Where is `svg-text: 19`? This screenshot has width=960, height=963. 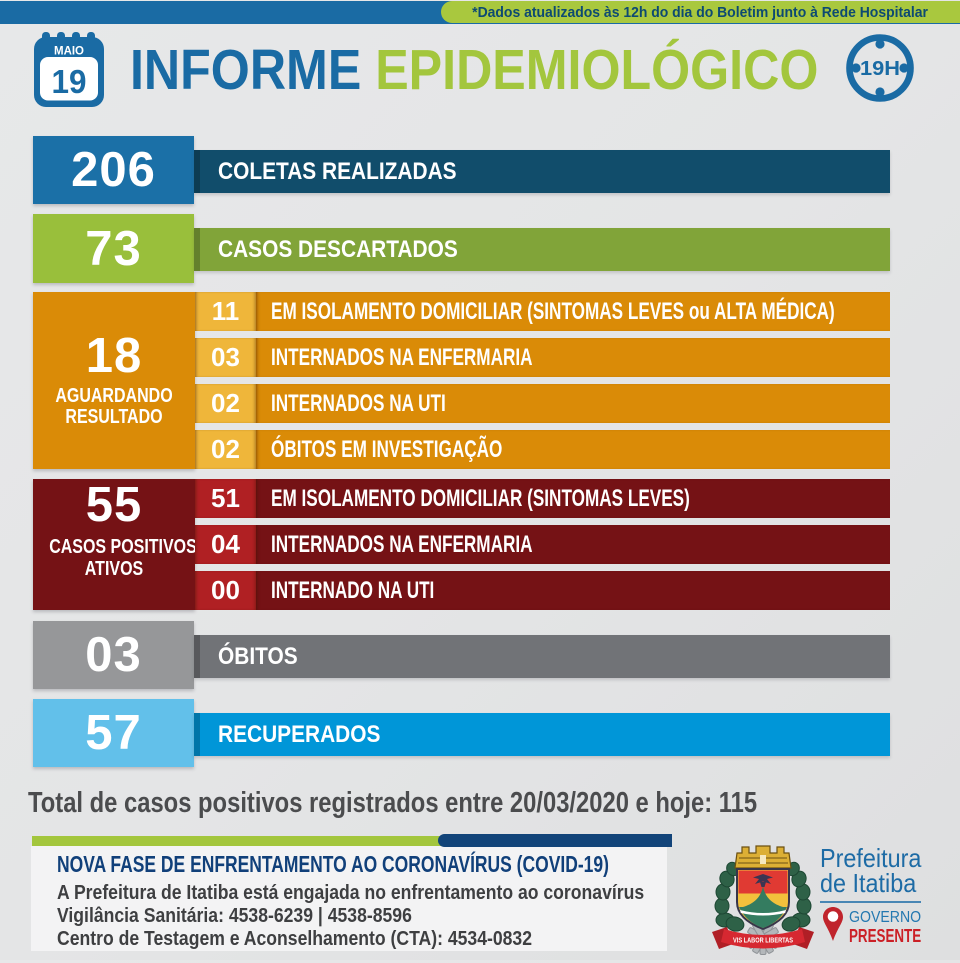 svg-text: 19 is located at coordinates (69, 81).